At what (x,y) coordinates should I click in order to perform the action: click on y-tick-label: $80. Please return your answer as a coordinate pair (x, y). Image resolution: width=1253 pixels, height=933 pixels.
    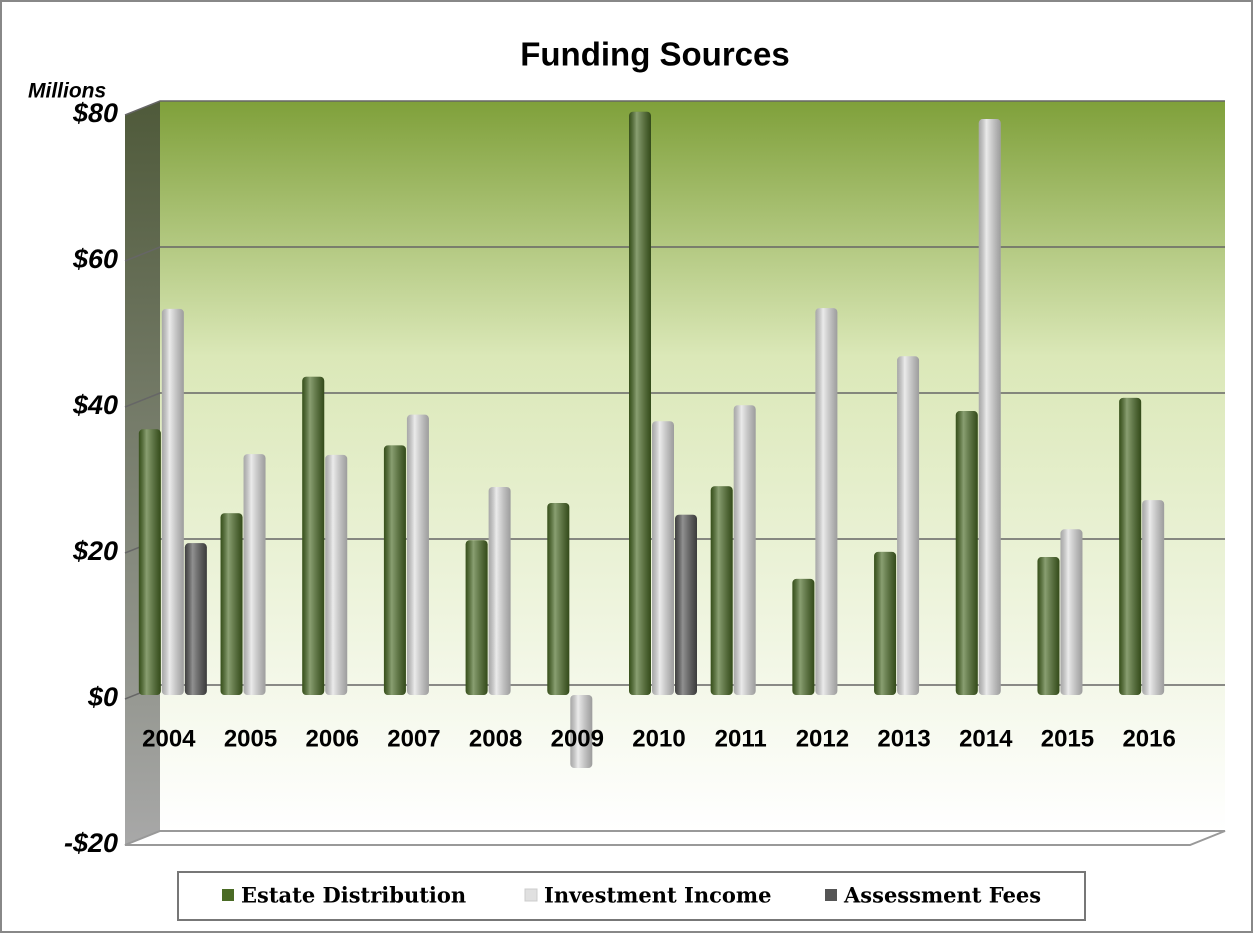
    Looking at the image, I should click on (95, 113).